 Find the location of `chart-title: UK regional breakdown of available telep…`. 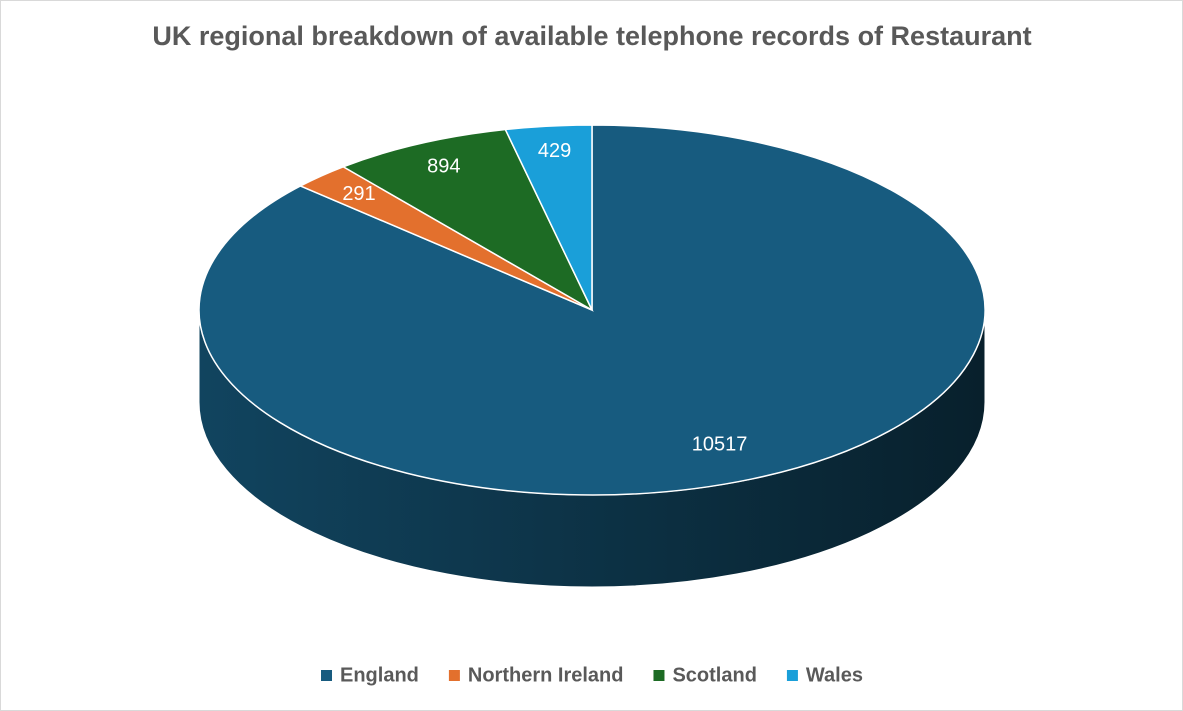

chart-title: UK regional breakdown of available telep… is located at coordinates (591, 36).